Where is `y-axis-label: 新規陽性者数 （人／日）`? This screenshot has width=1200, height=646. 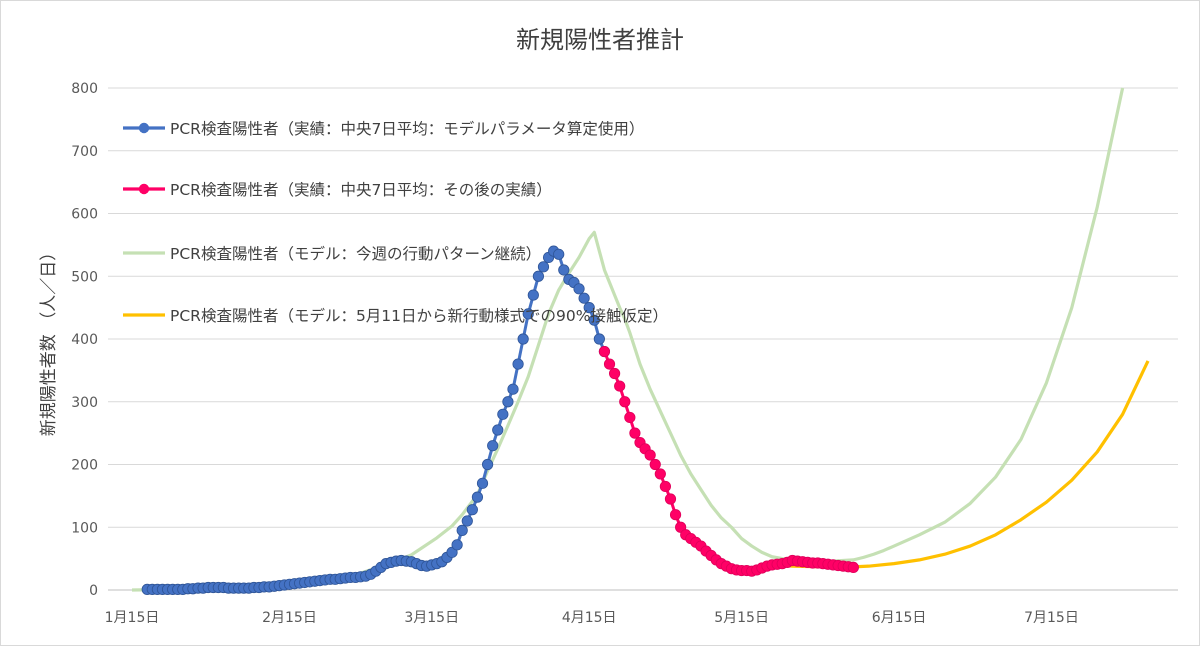
y-axis-label: 新規陽性者数 （人／日） is located at coordinates (49, 340).